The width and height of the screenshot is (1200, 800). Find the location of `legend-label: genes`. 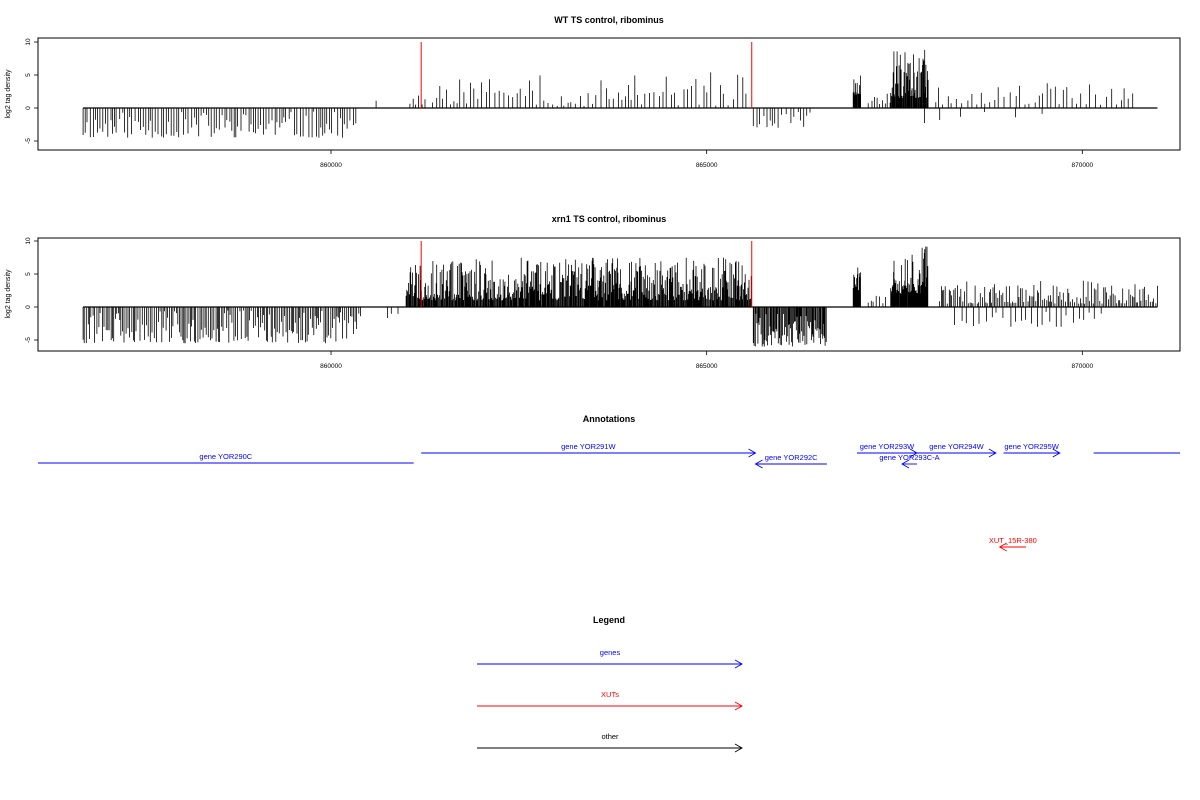

legend-label: genes is located at coordinates (610, 652).